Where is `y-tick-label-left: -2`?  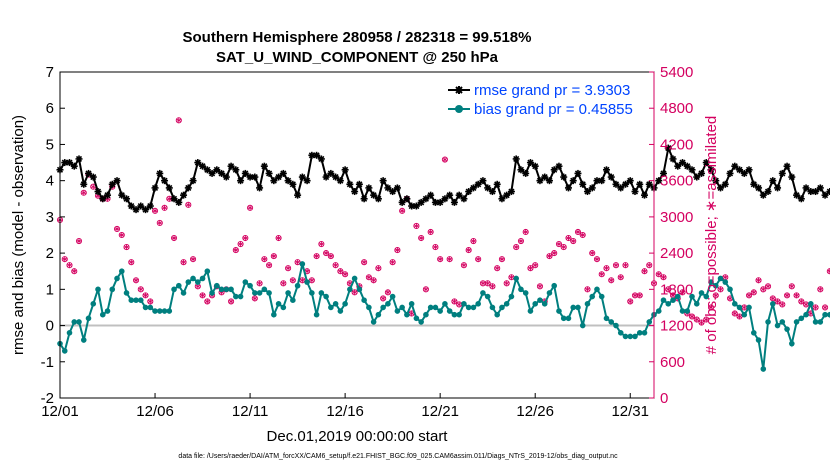
y-tick-label-left: -2 is located at coordinates (47, 398).